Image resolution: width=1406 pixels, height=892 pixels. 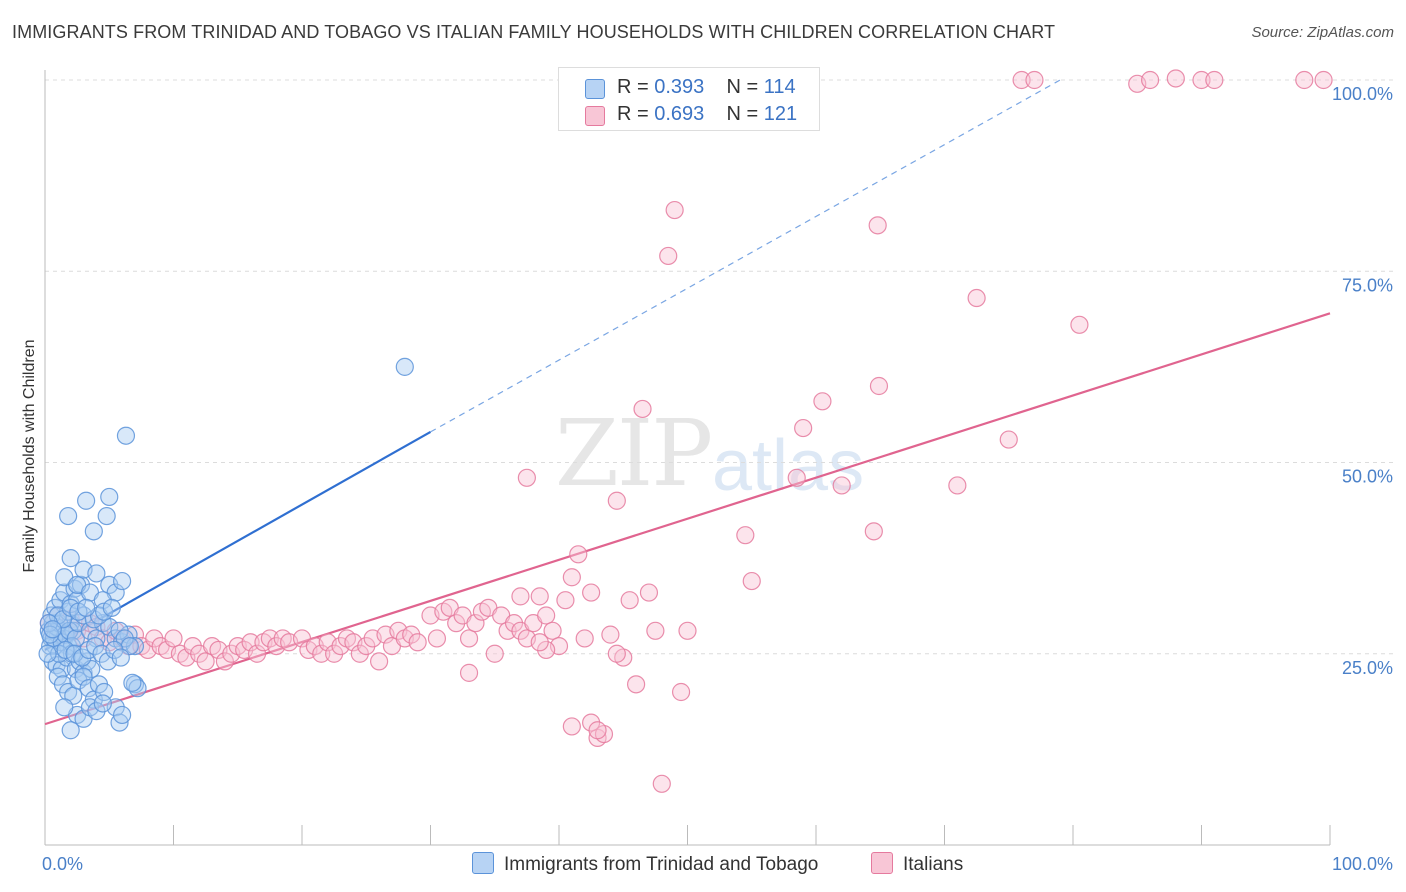 I want to click on bottom-legend-trinidad: Immigrants from Trinidad and Tobago, so click(x=645, y=864).